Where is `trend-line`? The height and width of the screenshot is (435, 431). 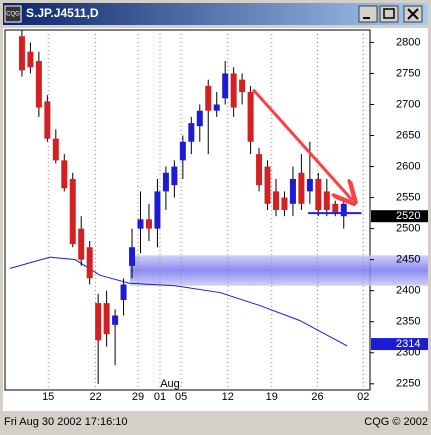
trend-line is located at coordinates (302, 144).